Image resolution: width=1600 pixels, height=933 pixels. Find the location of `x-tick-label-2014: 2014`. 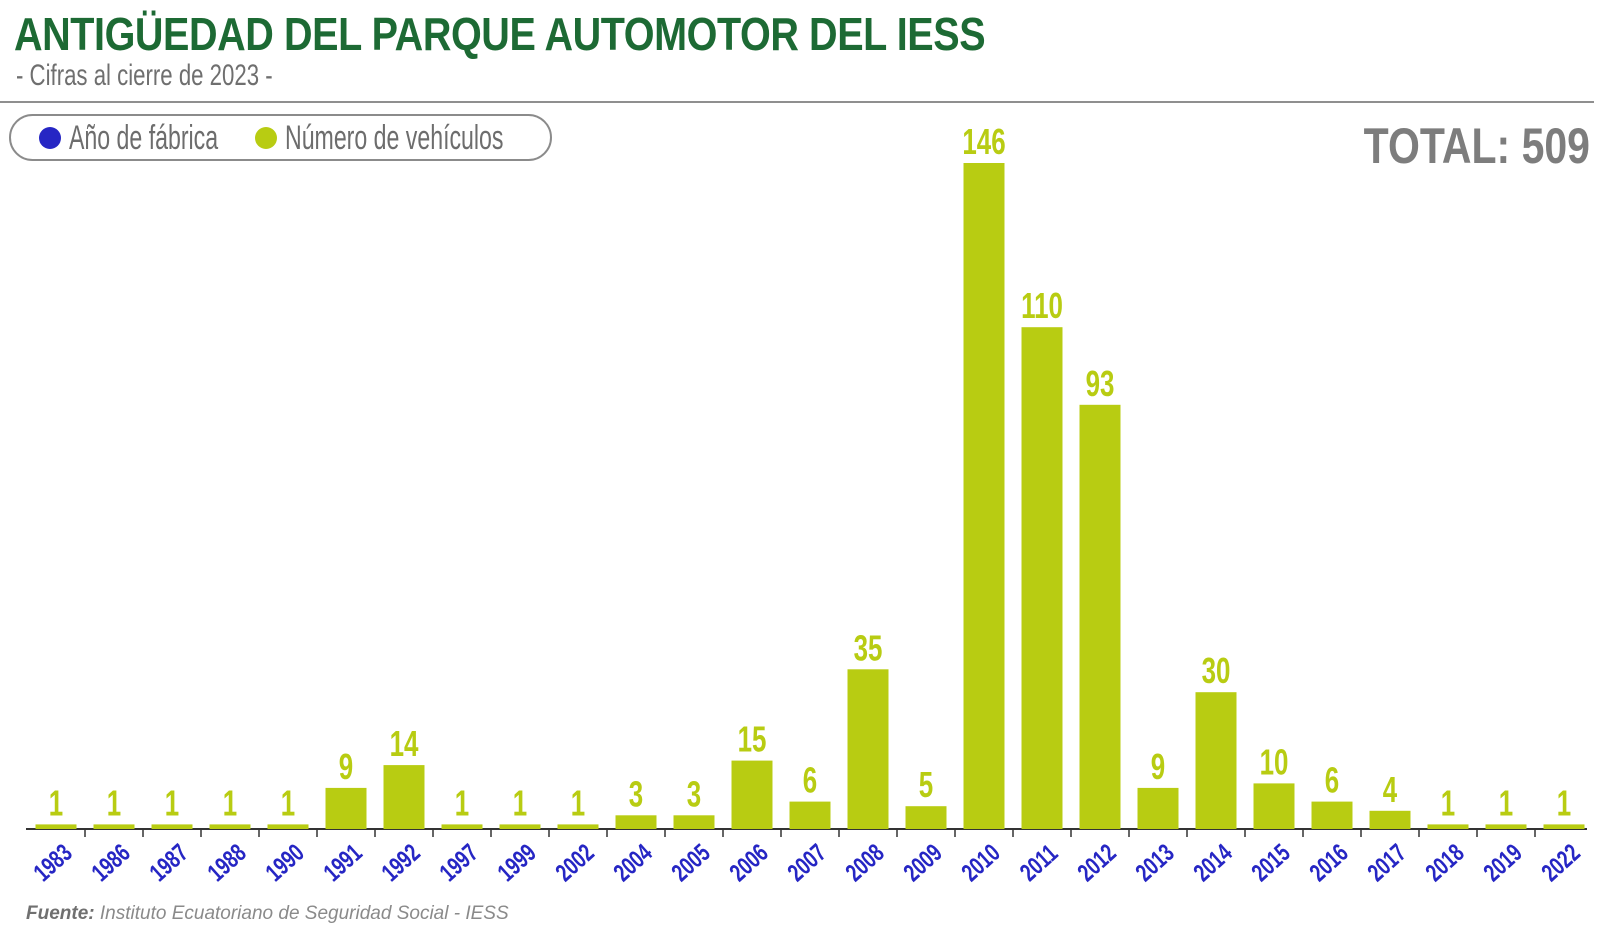

x-tick-label-2014: 2014 is located at coordinates (1213, 862).